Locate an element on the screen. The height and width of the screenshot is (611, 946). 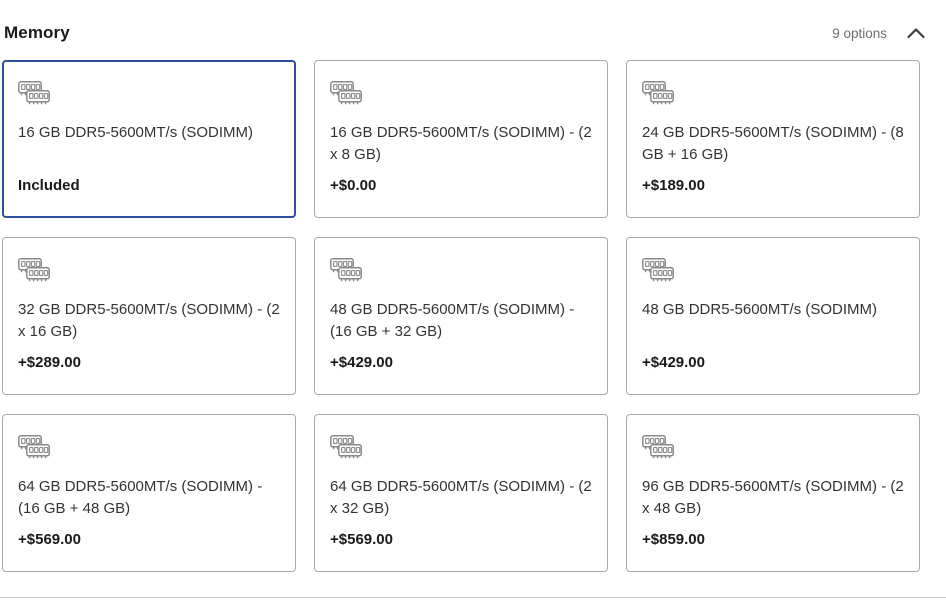
option-price: Included is located at coordinates (49, 185).